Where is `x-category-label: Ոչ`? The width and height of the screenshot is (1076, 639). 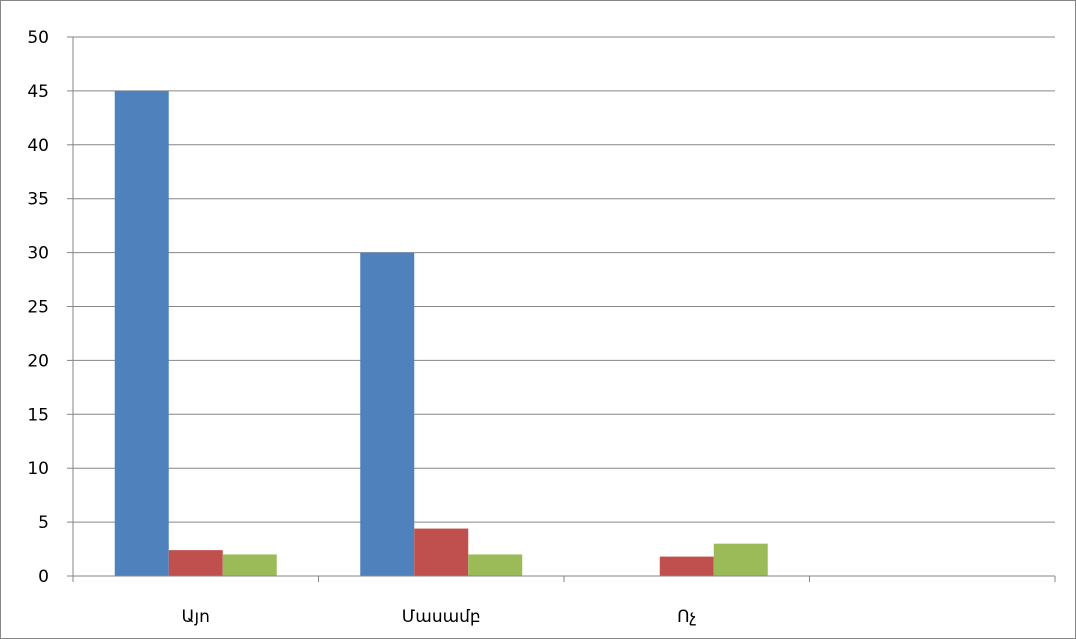 x-category-label: Ոչ is located at coordinates (686, 617).